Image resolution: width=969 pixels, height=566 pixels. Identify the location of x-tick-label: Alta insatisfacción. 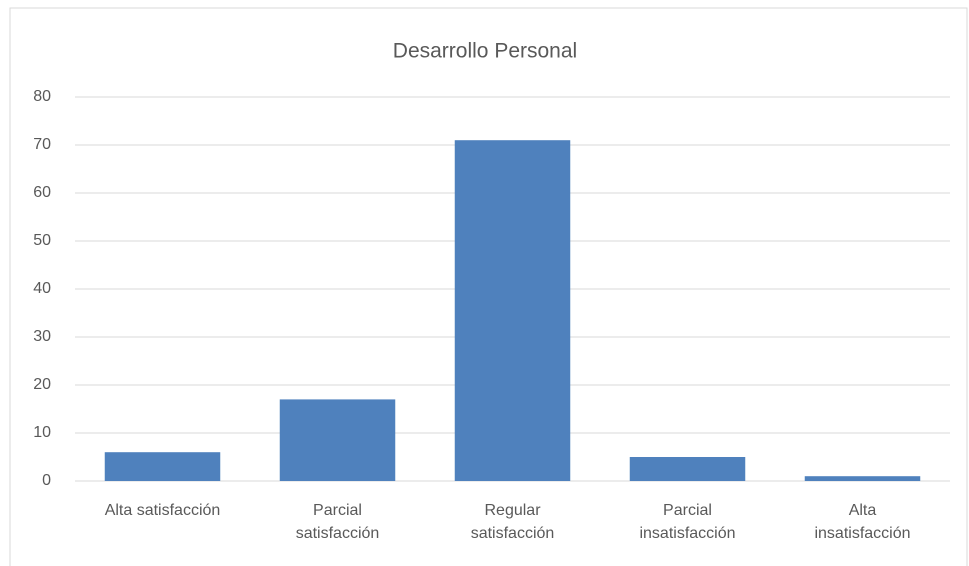
(862, 522).